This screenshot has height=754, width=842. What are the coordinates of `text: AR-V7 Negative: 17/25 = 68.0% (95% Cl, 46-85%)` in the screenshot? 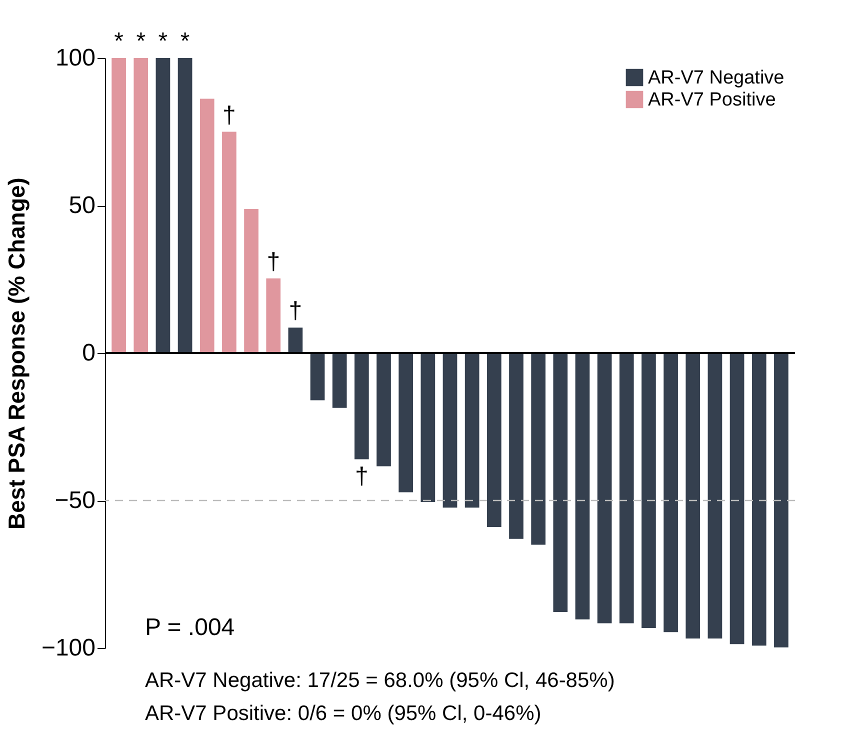 It's located at (380, 680).